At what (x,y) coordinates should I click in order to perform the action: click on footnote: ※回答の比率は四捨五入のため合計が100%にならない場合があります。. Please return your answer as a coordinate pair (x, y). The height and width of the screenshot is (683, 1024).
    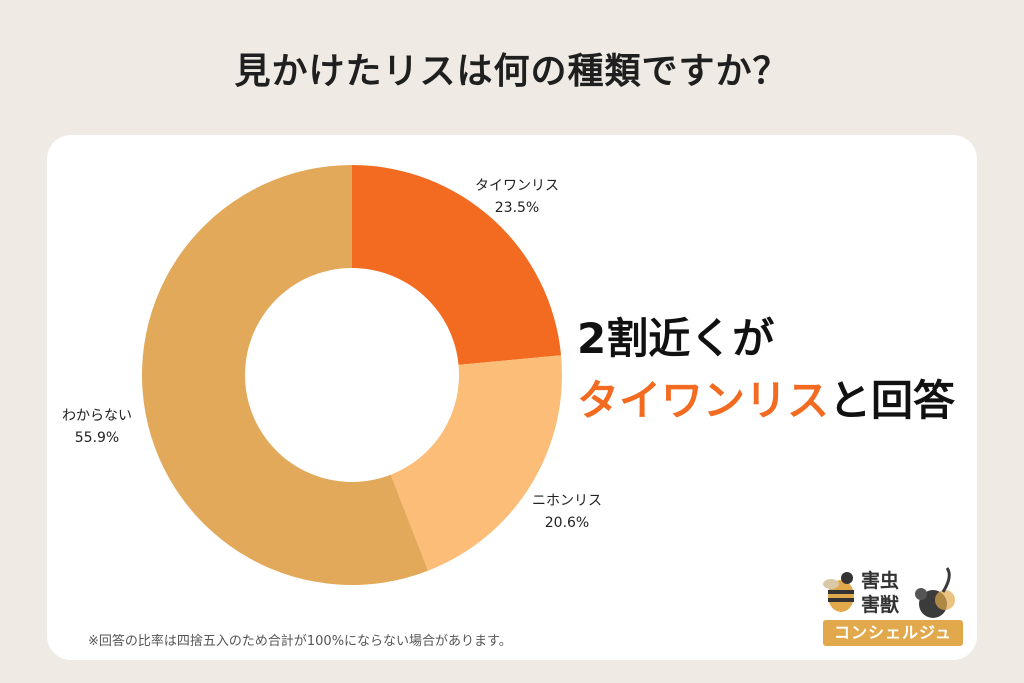
    Looking at the image, I should click on (300, 641).